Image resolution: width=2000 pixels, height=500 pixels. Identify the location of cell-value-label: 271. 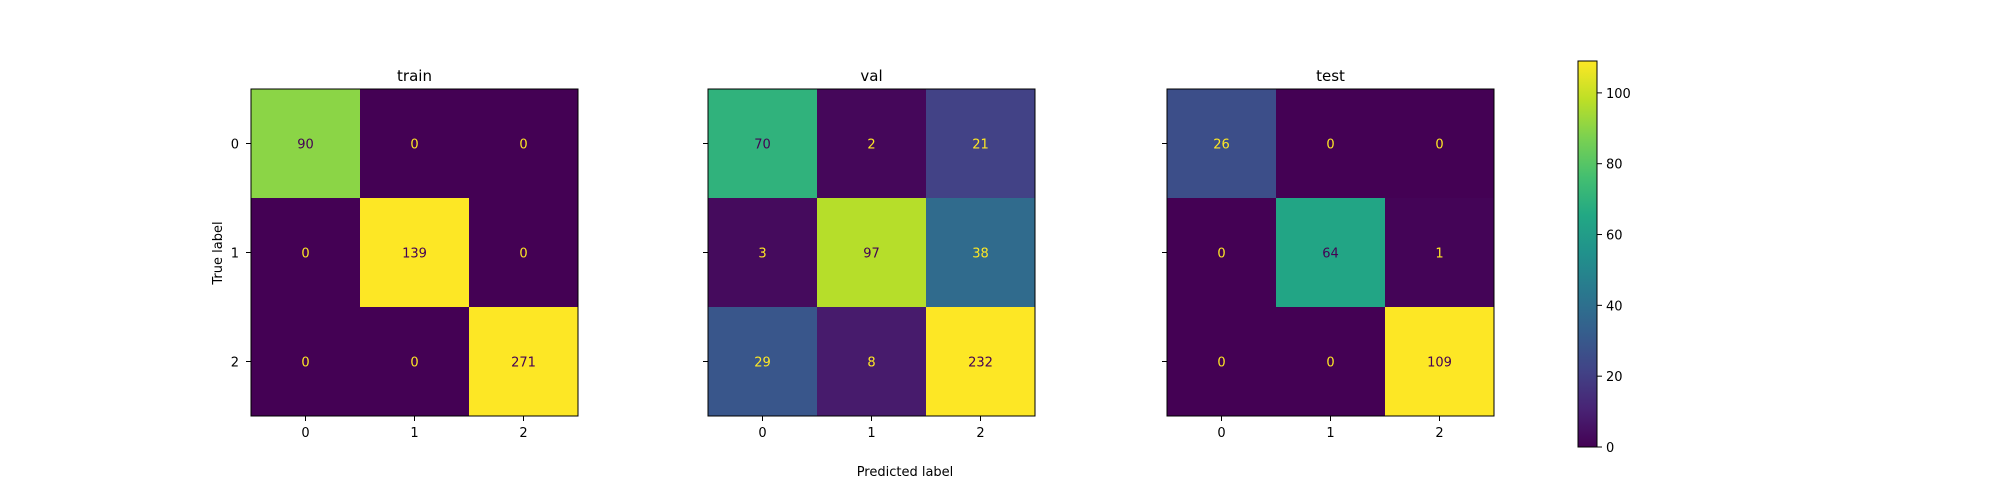
(523, 363).